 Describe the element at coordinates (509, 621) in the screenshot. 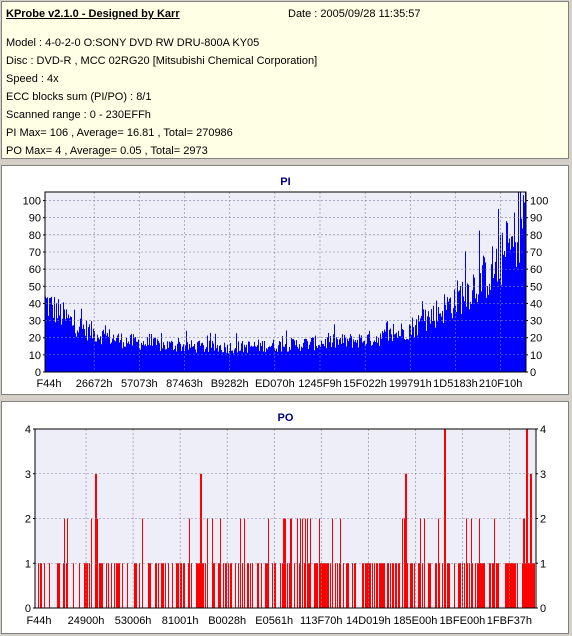

I see `x-tick-label: 1FBF37h` at that location.